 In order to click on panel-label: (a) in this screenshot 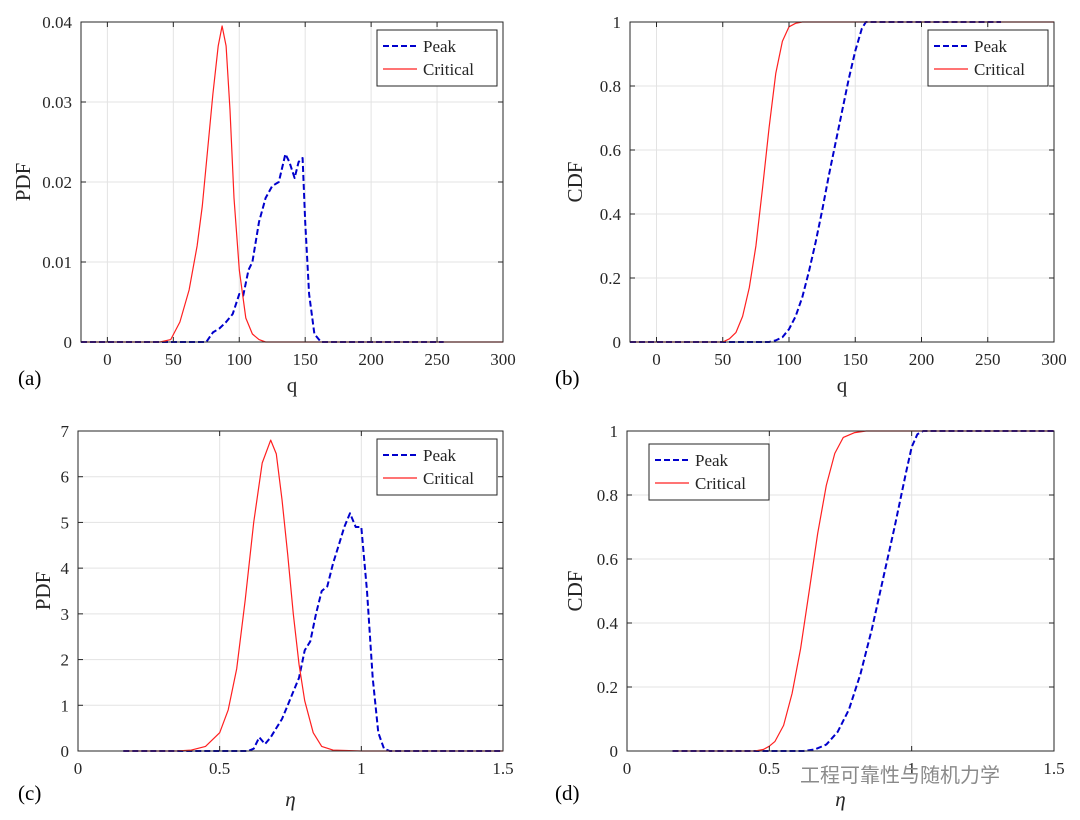, I will do `click(29, 378)`.